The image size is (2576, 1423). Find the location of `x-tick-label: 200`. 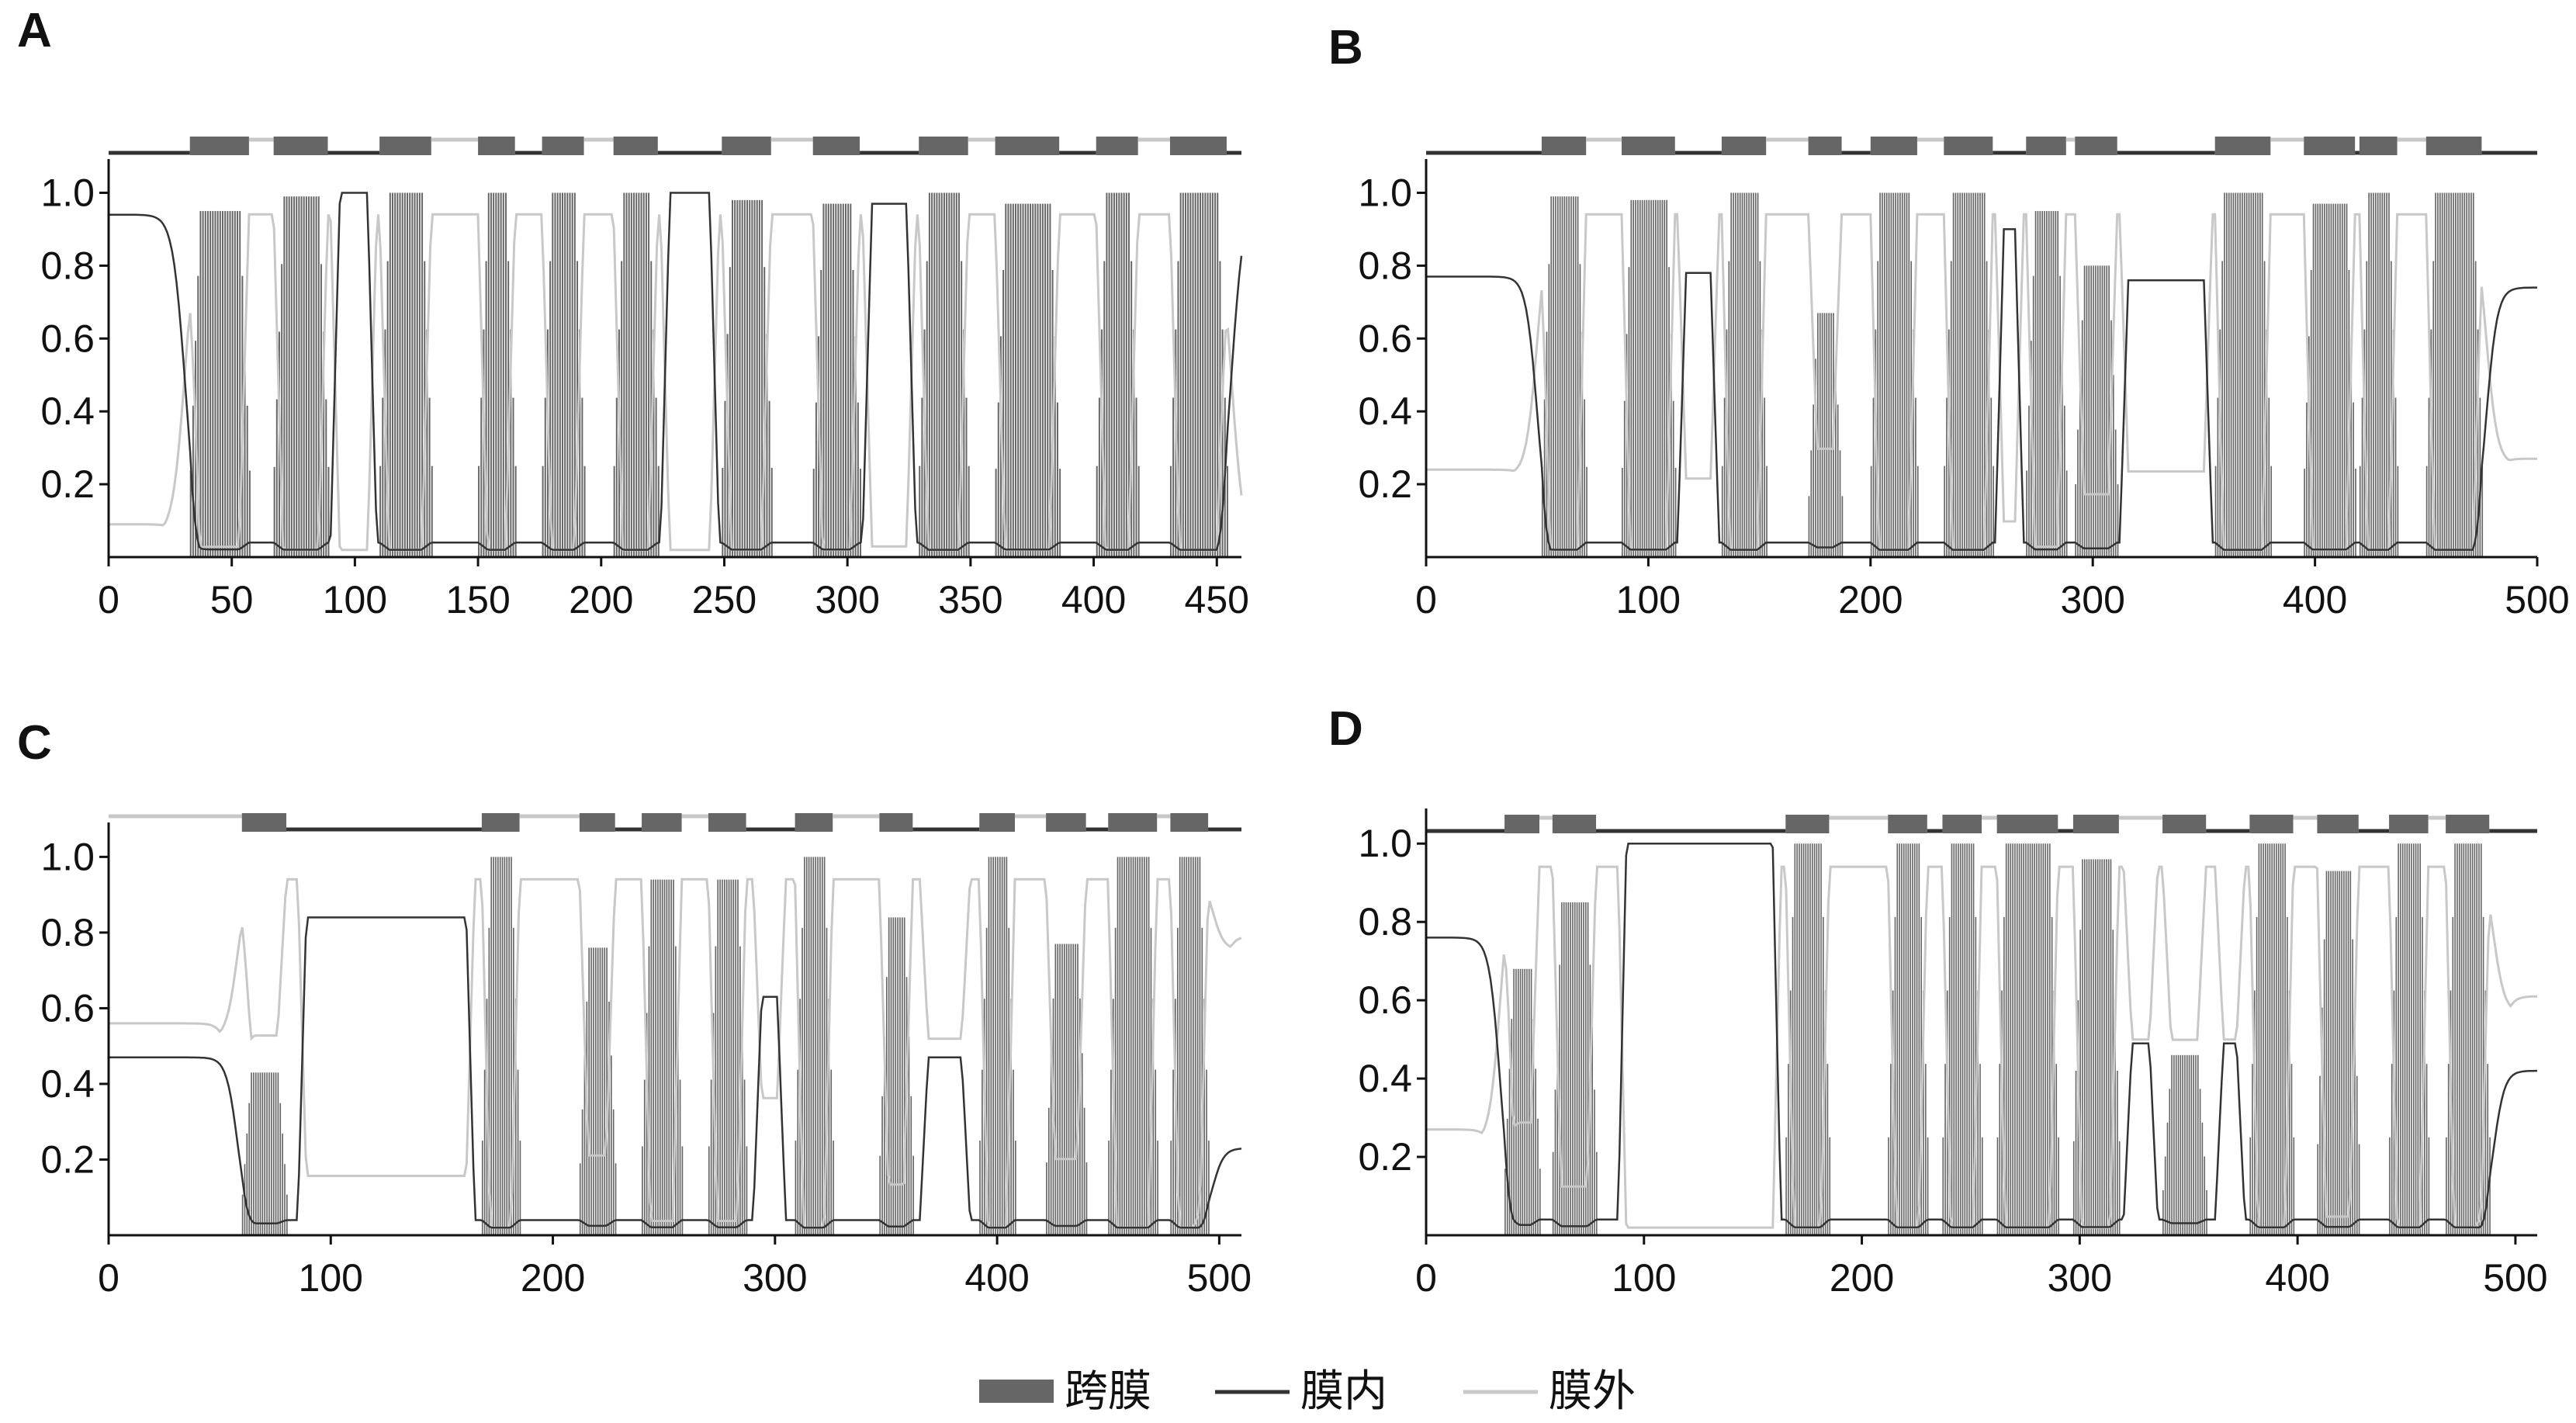

x-tick-label: 200 is located at coordinates (601, 600).